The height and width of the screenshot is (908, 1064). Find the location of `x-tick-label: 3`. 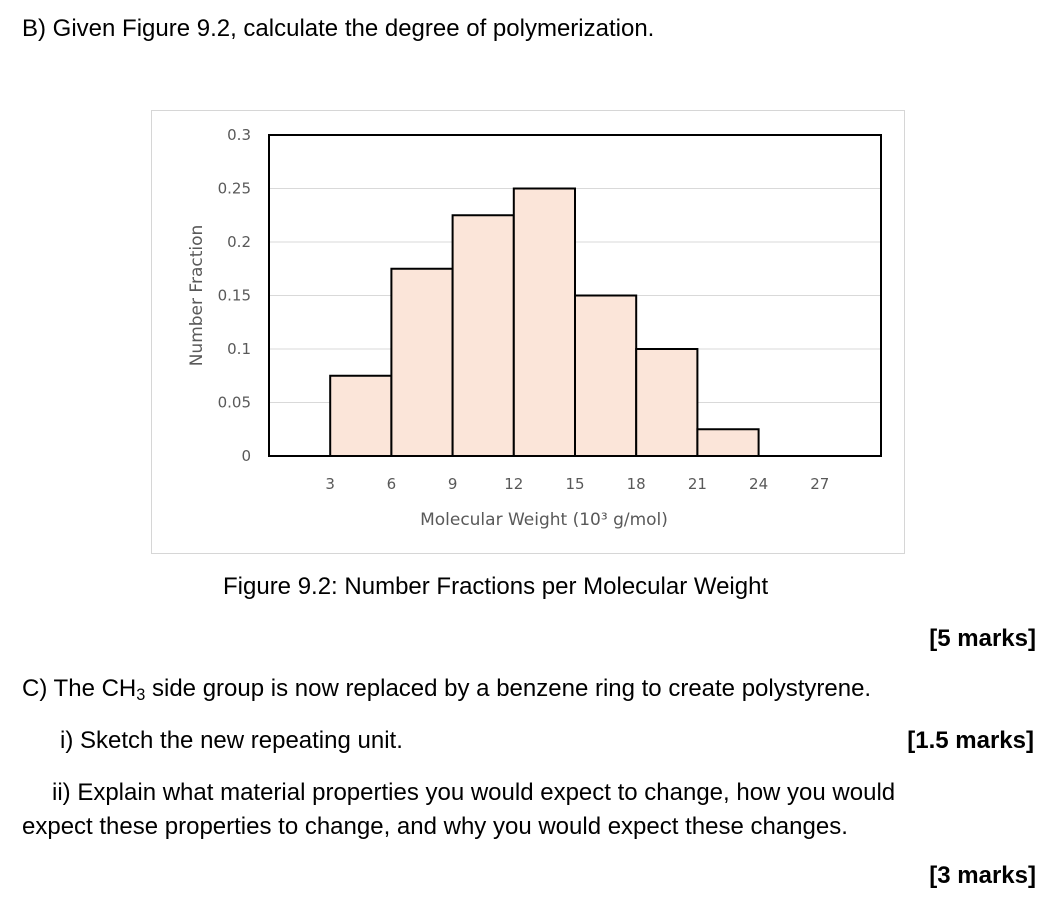

x-tick-label: 3 is located at coordinates (330, 484).